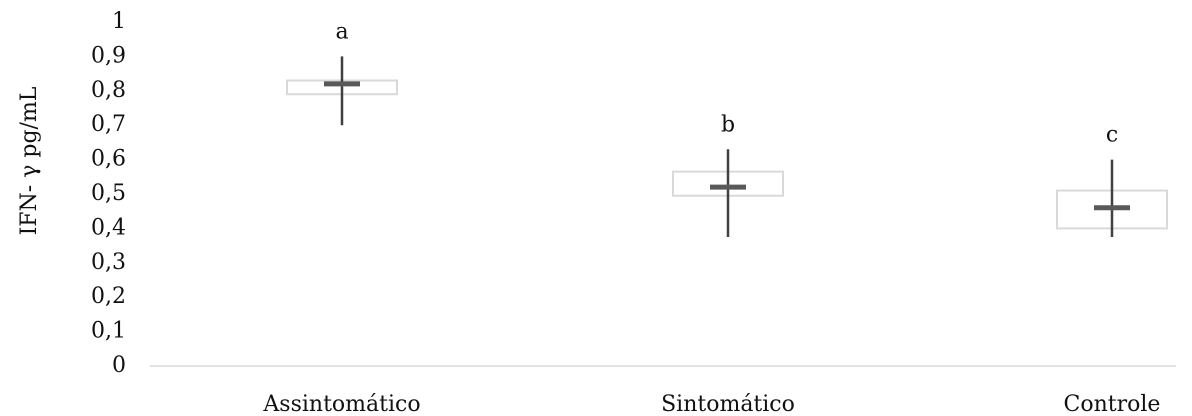 The image size is (1192, 416). Describe the element at coordinates (728, 404) in the screenshot. I see `x-category-label: Sintomático` at that location.